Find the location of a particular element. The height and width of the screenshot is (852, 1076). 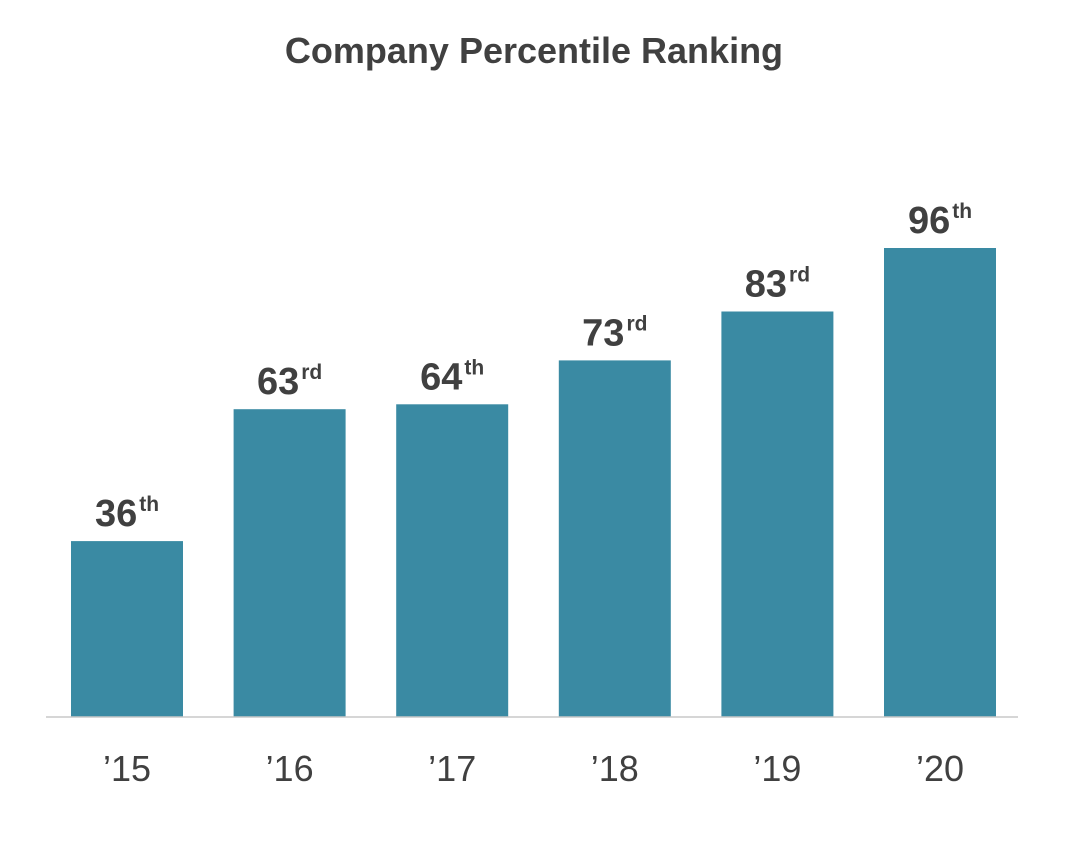

value-label-3: 73rd is located at coordinates (614, 333).